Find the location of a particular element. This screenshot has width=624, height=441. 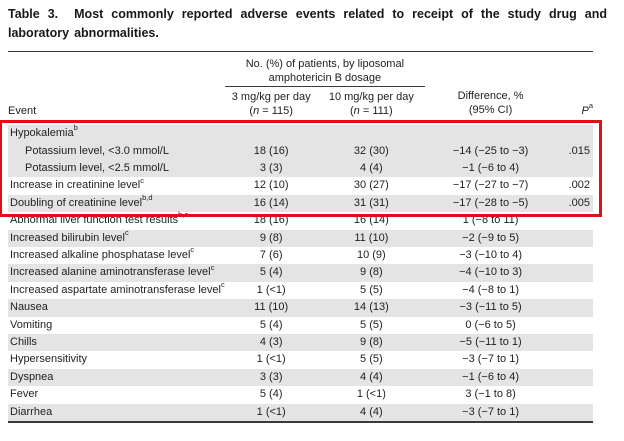

difference-cell: −17 (−27 to −7) is located at coordinates (490, 185).